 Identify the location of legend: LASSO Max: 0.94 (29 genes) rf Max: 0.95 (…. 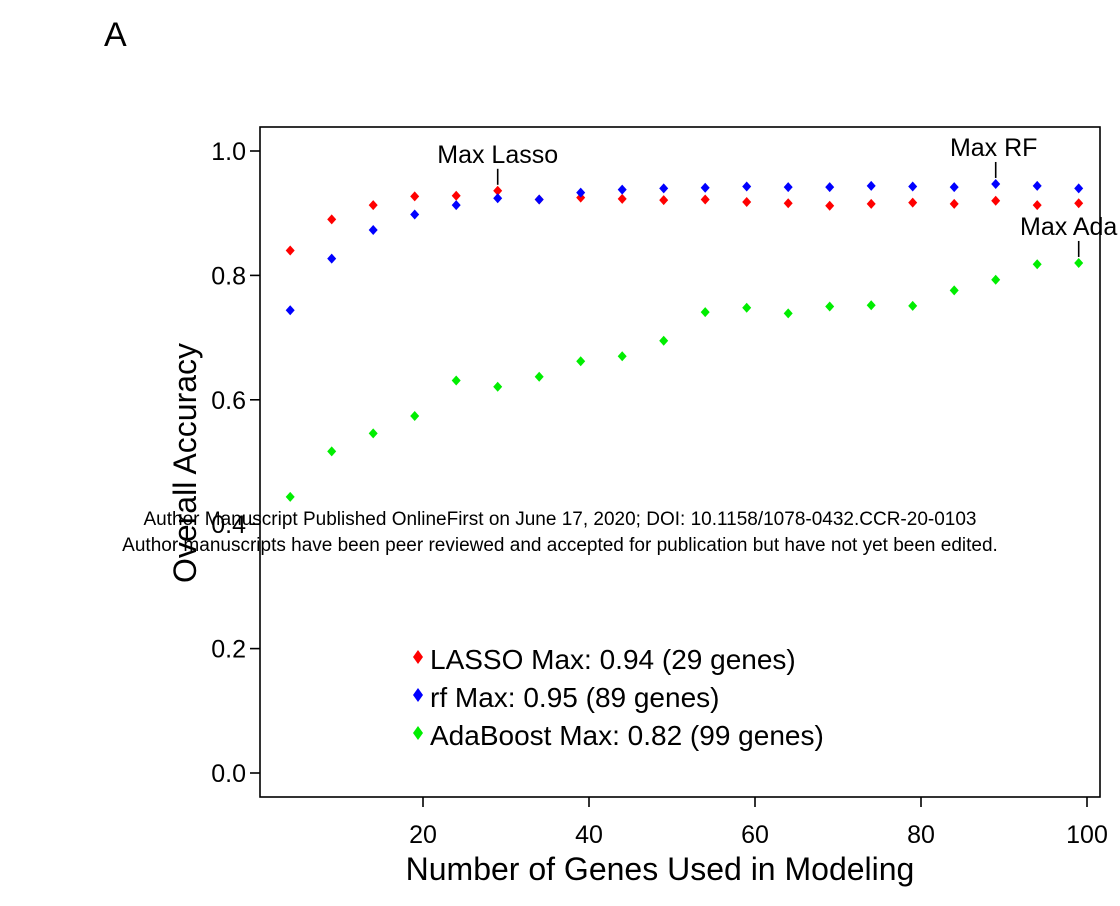
(618, 697).